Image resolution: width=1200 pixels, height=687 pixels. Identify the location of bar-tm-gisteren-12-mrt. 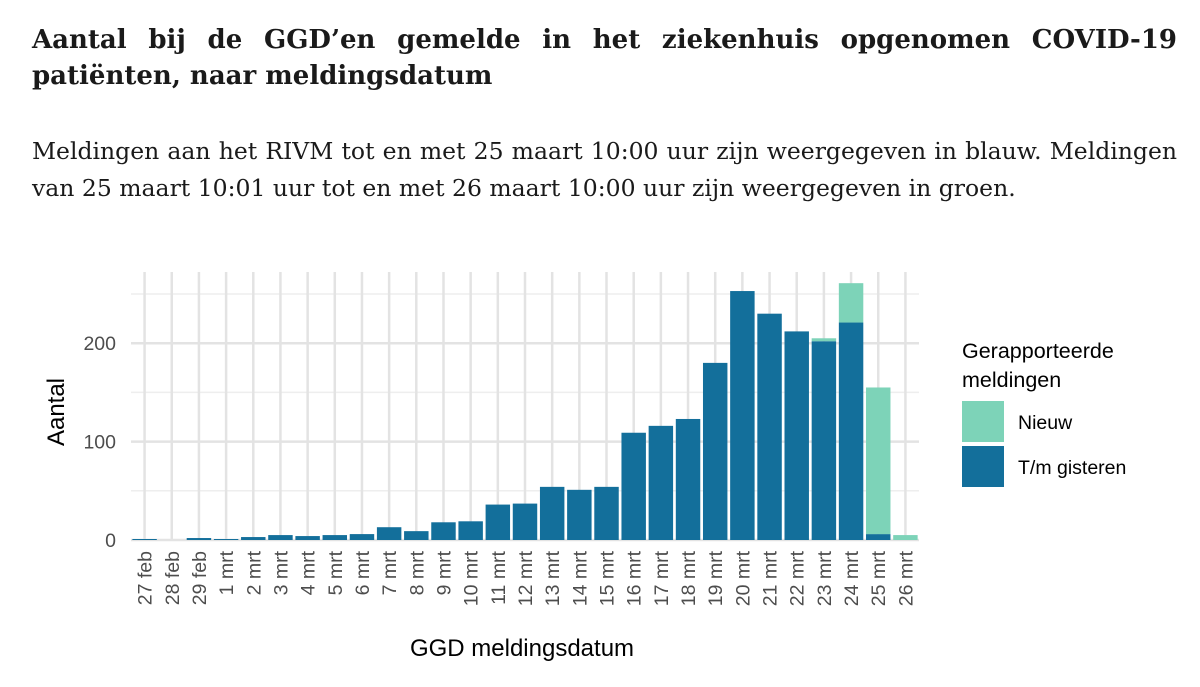
(525, 521).